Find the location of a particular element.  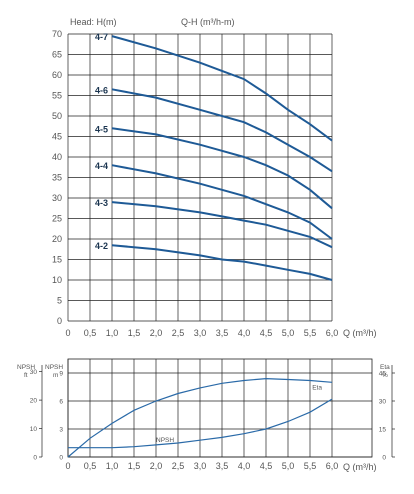

qh-curve-label-4-3: 4-3 is located at coordinates (101, 203).